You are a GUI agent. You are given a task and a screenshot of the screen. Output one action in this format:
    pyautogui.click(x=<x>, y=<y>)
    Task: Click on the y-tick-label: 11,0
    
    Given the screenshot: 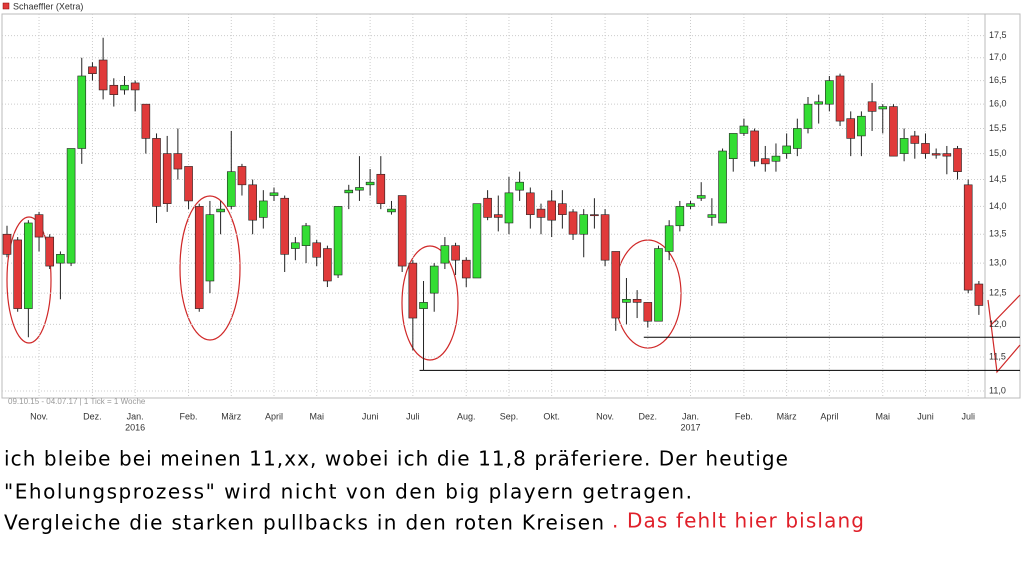 What is the action you would take?
    pyautogui.click(x=997, y=390)
    